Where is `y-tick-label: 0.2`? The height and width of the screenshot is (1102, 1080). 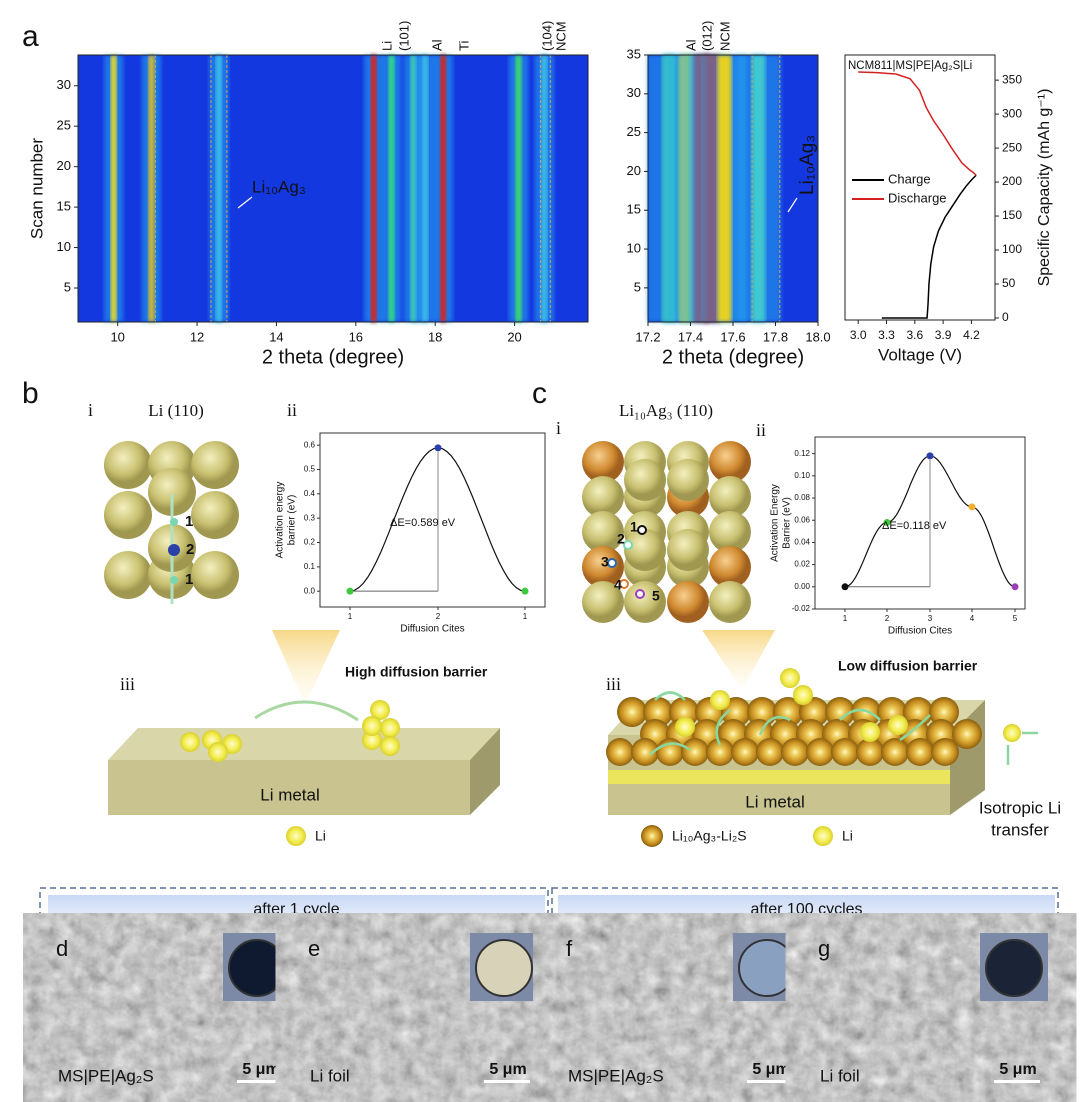 y-tick-label: 0.2 is located at coordinates (310, 542).